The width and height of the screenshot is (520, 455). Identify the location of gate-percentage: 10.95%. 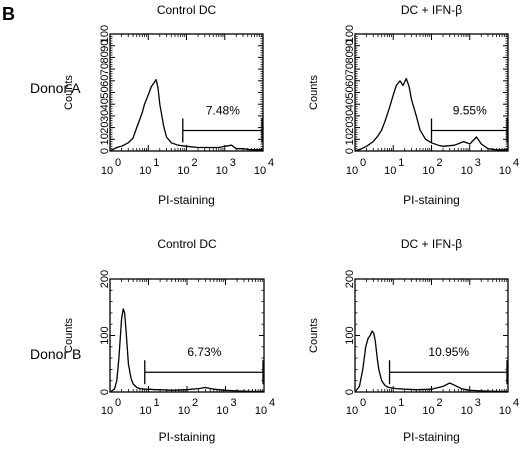
(448, 352).